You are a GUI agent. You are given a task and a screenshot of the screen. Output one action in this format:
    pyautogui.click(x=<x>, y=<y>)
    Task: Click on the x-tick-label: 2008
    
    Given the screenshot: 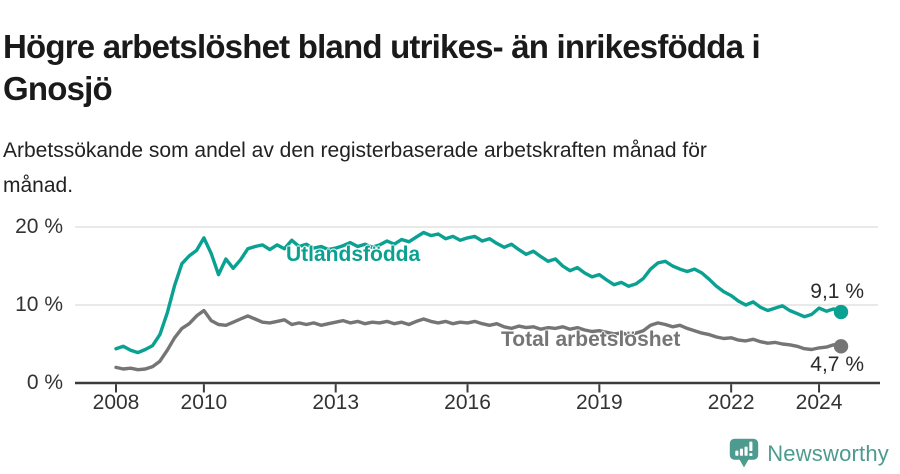 What is the action you would take?
    pyautogui.click(x=116, y=402)
    